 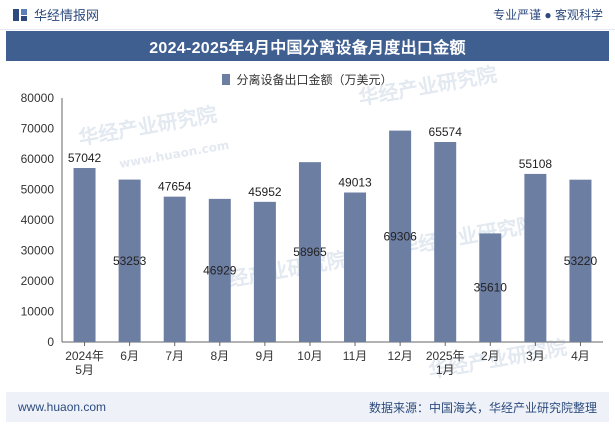 I want to click on x-tick-label: 3月, so click(x=535, y=356).